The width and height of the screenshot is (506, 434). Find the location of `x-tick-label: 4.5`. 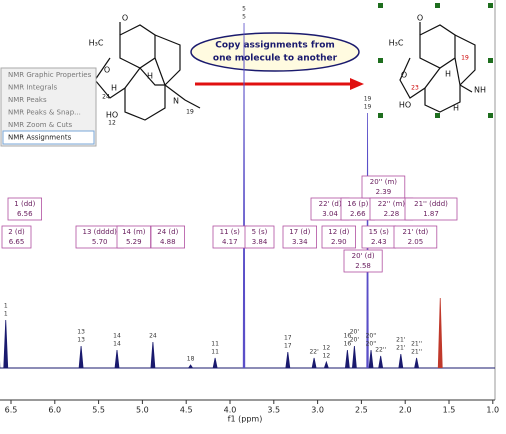

x-tick-label: 4.5 is located at coordinates (186, 410).